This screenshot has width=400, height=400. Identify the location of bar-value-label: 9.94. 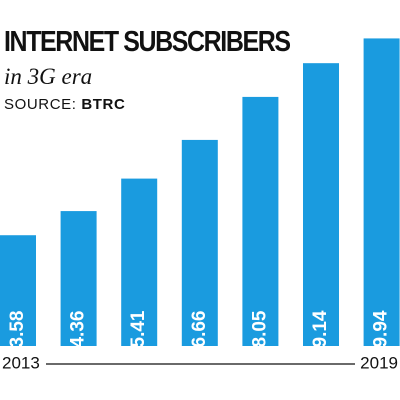
(381, 328).